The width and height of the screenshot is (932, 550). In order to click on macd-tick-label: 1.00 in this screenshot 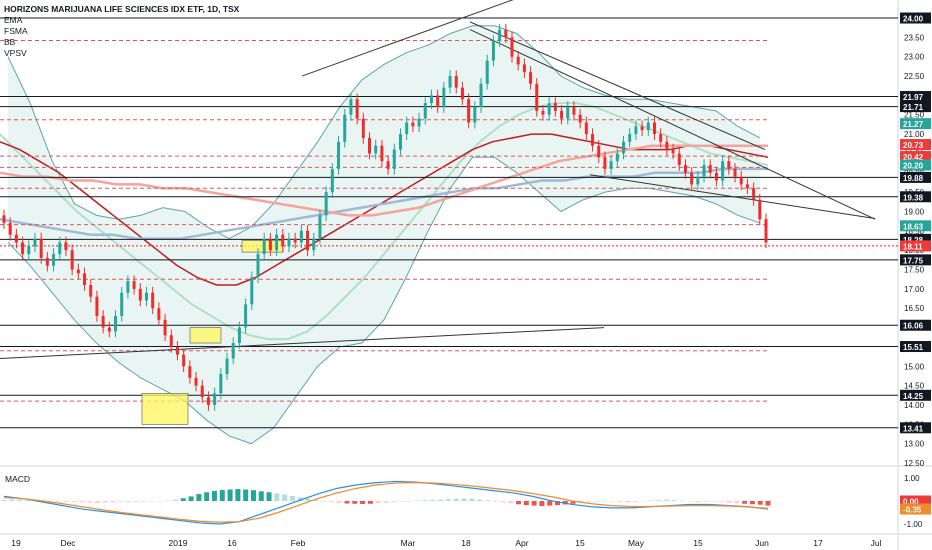, I will do `click(912, 478)`.